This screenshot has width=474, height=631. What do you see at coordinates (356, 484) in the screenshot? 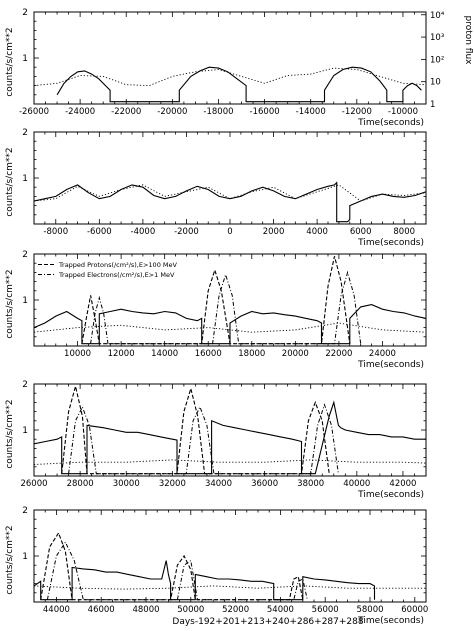
I see `x-tick-label: 40000` at bounding box center [356, 484].